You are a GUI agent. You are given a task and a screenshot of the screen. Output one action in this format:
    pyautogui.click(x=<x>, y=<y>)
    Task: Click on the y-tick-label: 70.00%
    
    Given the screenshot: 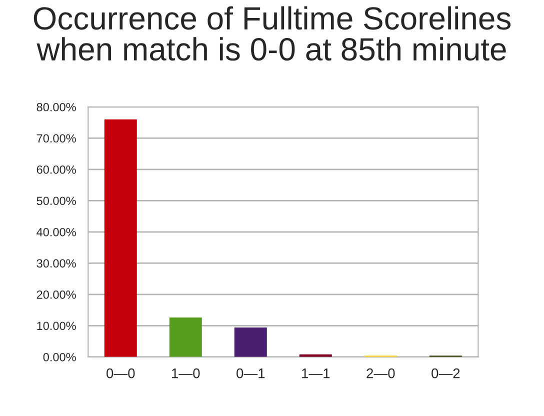 What is the action you would take?
    pyautogui.click(x=56, y=138)
    